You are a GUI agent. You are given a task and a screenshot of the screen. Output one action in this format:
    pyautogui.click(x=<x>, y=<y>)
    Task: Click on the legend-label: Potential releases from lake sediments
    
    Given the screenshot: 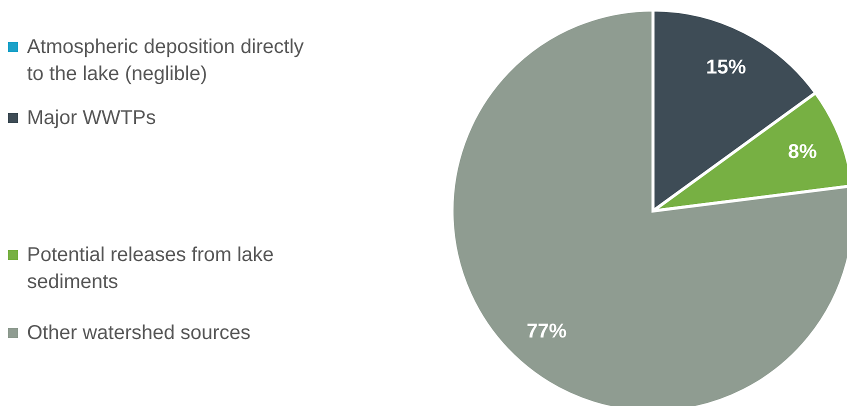 What is the action you would take?
    pyautogui.click(x=151, y=269)
    